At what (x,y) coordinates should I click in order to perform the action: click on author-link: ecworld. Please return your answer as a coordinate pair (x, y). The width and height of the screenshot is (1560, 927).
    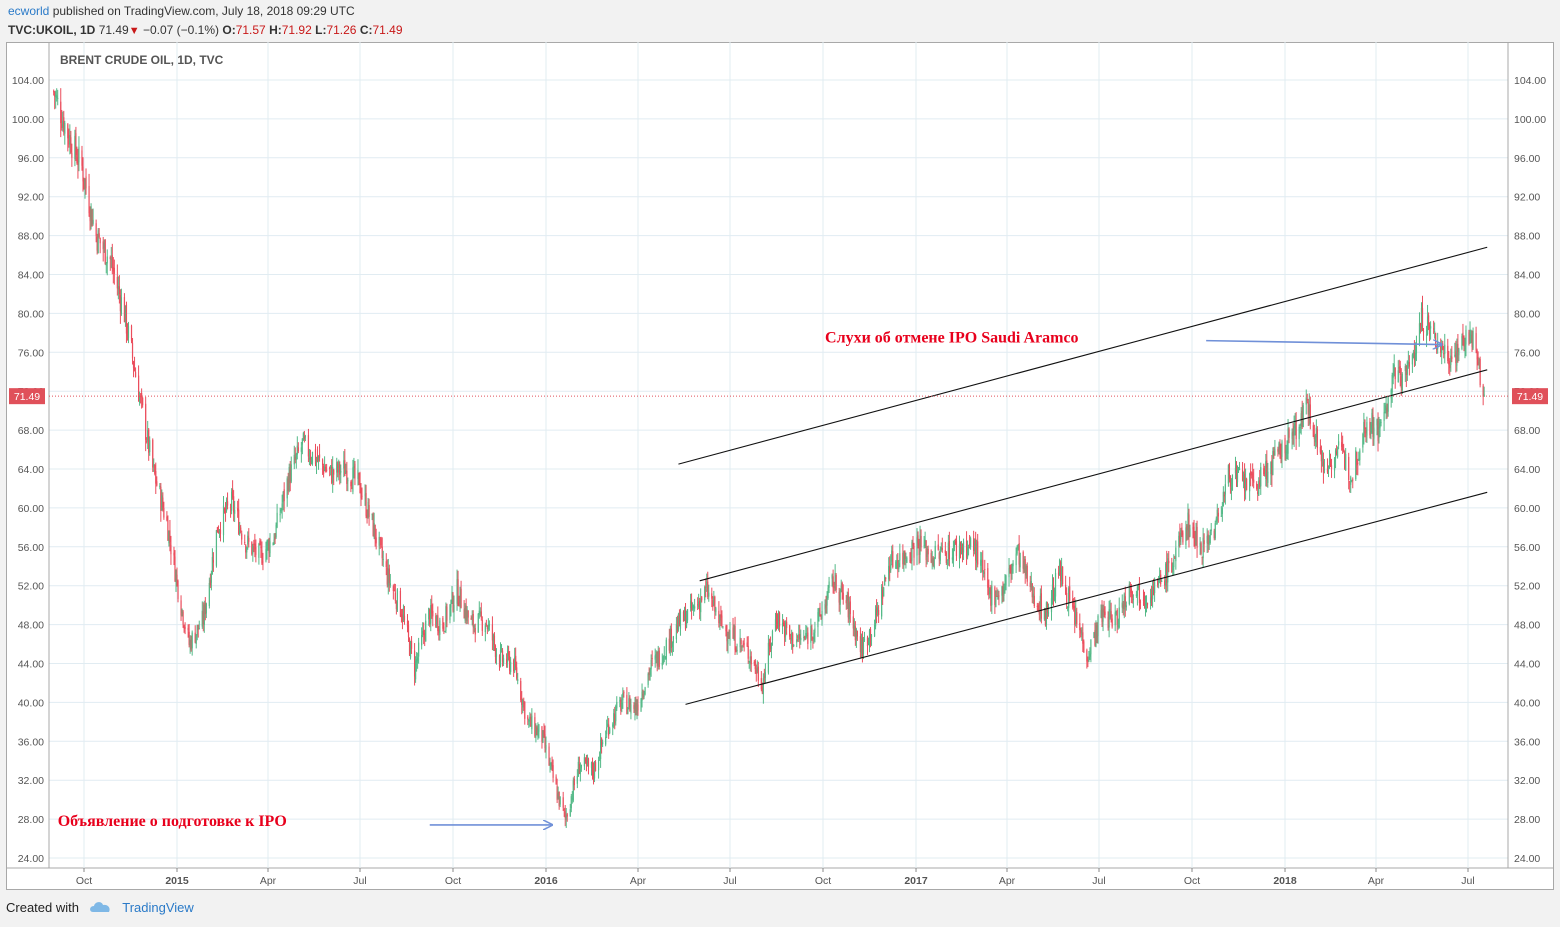
    Looking at the image, I should click on (29, 11).